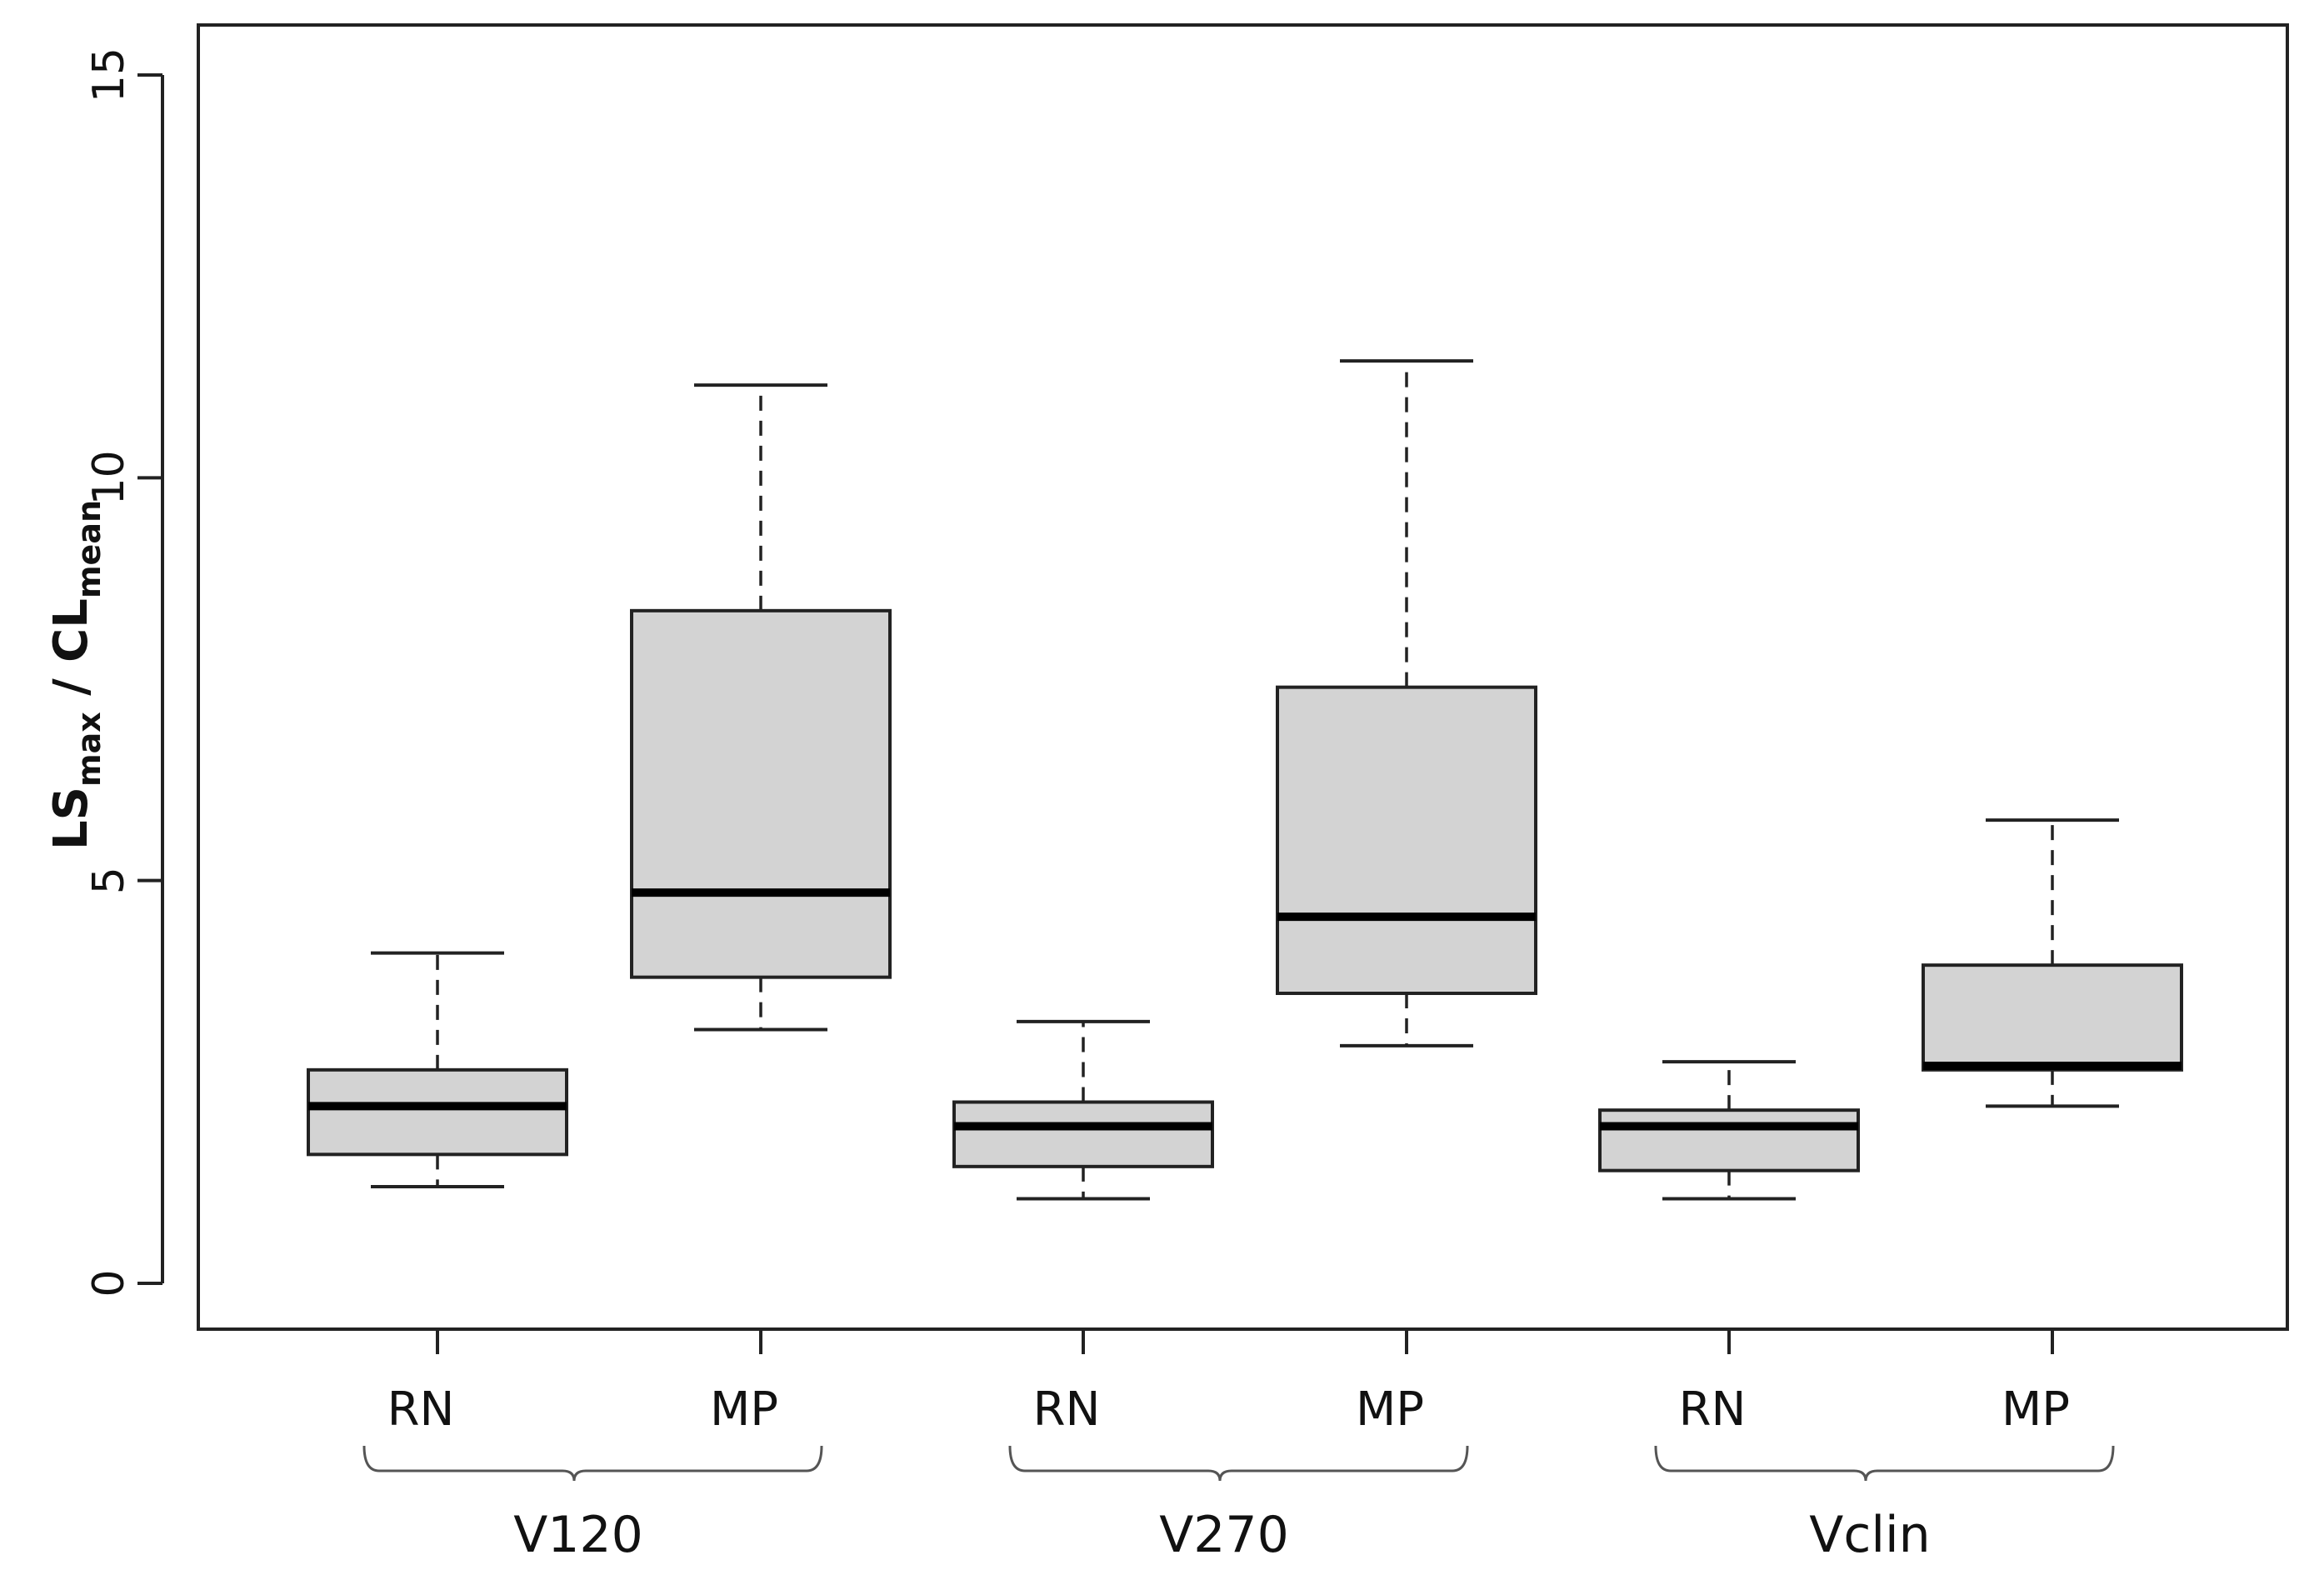 This screenshot has height=1575, width=2324. I want to click on box-v270-rn, so click(1083, 1110).